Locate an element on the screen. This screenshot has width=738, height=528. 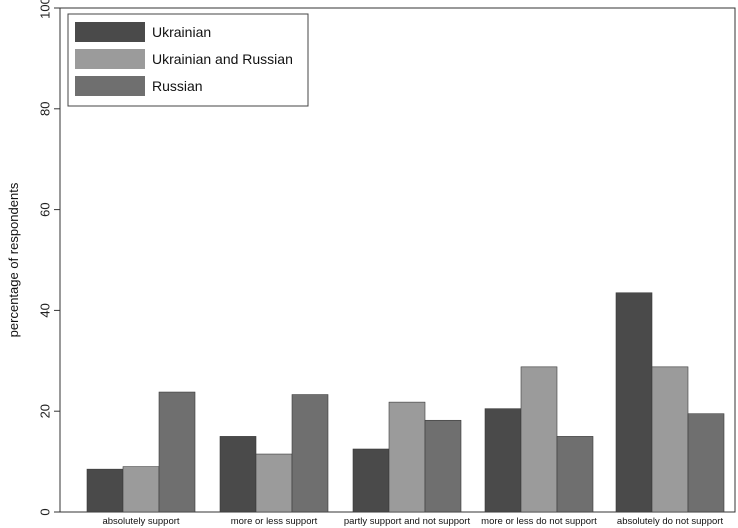
legend-entry: Ukrainian is located at coordinates (181, 32).